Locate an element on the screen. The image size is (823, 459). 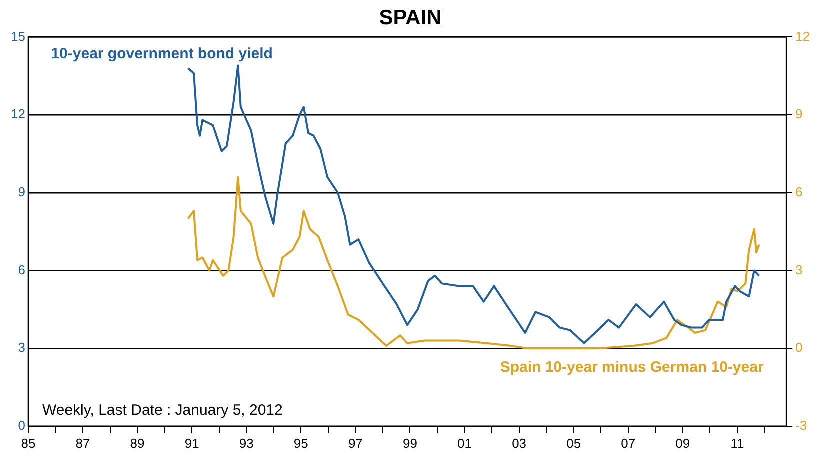
x-tick-label: 03 is located at coordinates (519, 443).